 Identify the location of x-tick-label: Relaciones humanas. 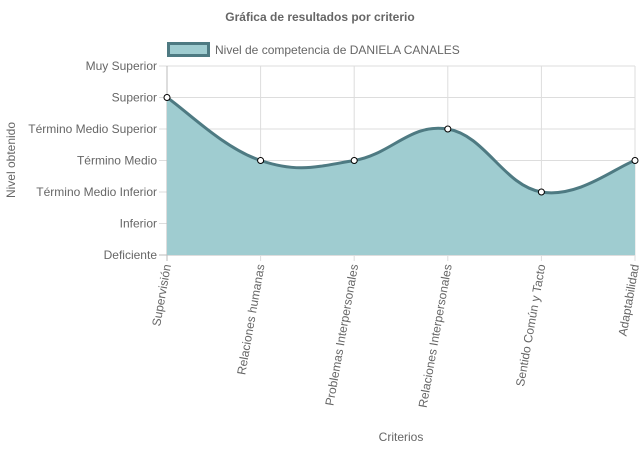
(250, 319).